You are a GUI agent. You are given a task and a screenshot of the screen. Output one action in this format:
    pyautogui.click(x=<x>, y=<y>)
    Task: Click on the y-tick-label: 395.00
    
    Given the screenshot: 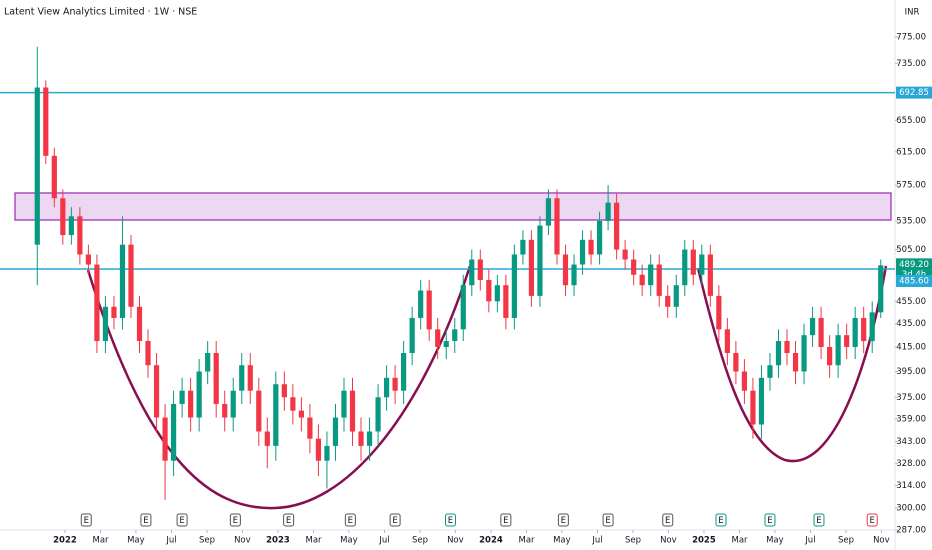 What is the action you would take?
    pyautogui.click(x=911, y=372)
    